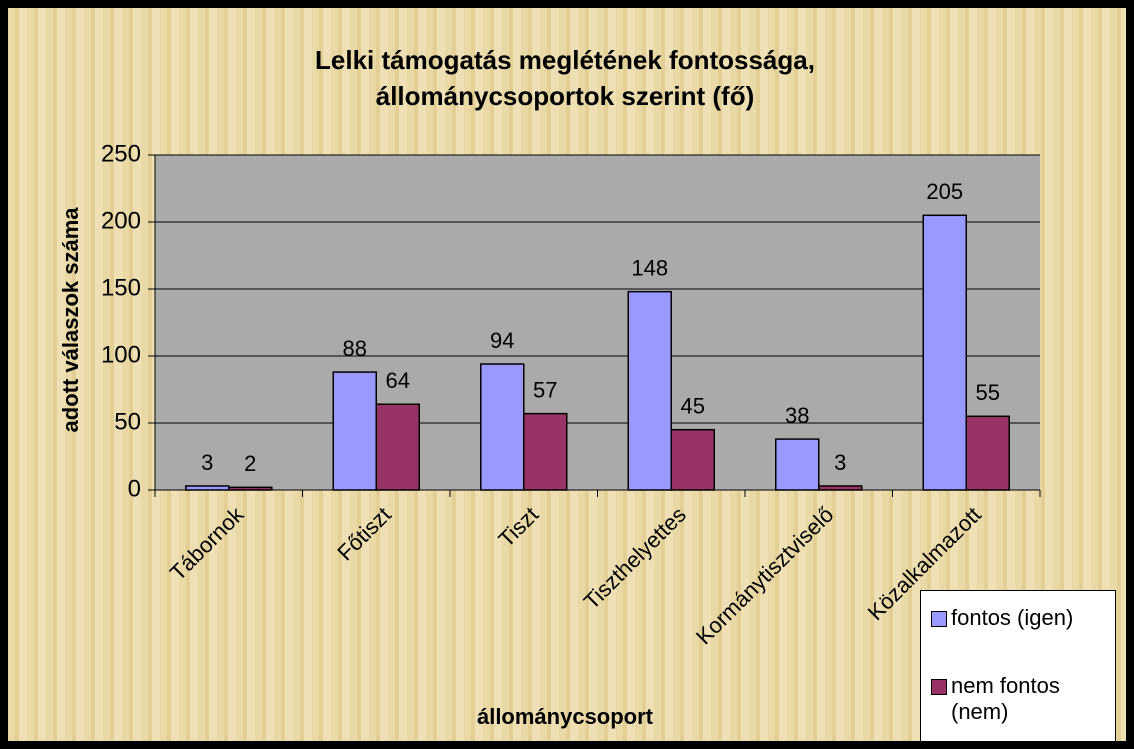  What do you see at coordinates (693, 406) in the screenshot?
I see `value-label: 45` at bounding box center [693, 406].